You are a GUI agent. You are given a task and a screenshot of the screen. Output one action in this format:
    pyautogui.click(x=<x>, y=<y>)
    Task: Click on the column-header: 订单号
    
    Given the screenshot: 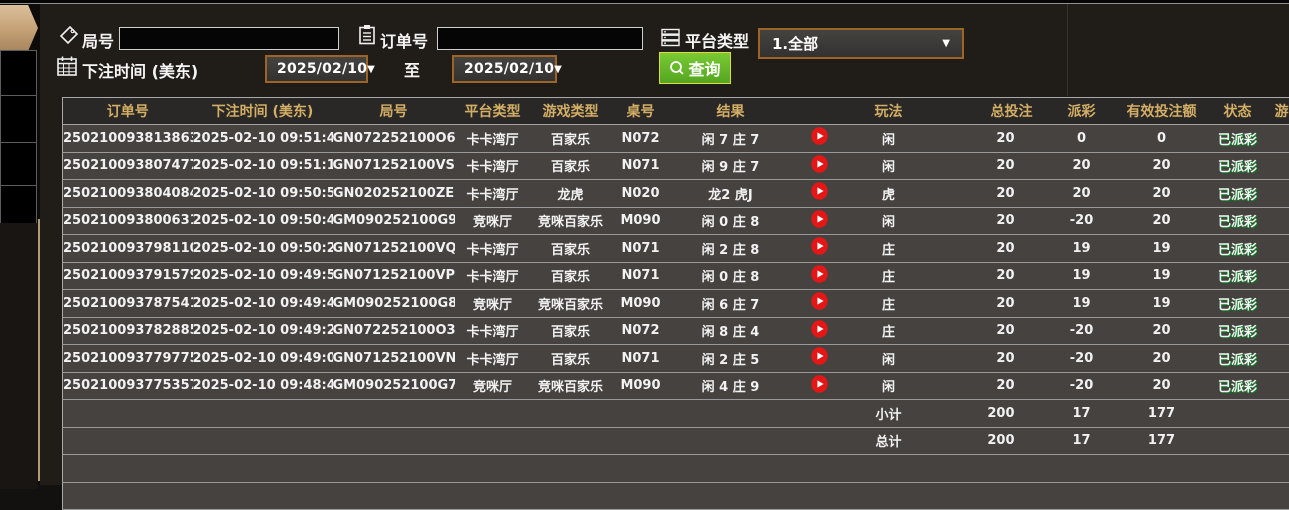 What is the action you would take?
    pyautogui.click(x=128, y=111)
    